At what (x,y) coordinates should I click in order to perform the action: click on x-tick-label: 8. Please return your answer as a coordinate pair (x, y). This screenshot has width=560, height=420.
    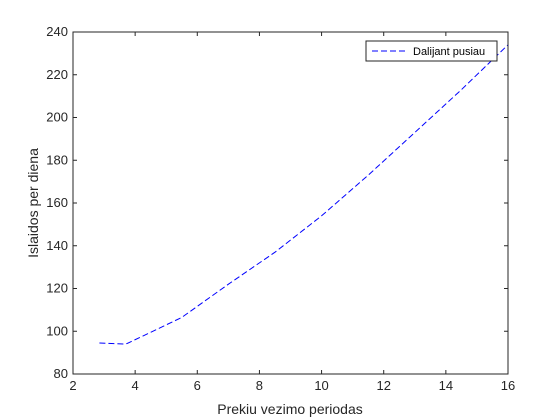
    Looking at the image, I should click on (259, 385).